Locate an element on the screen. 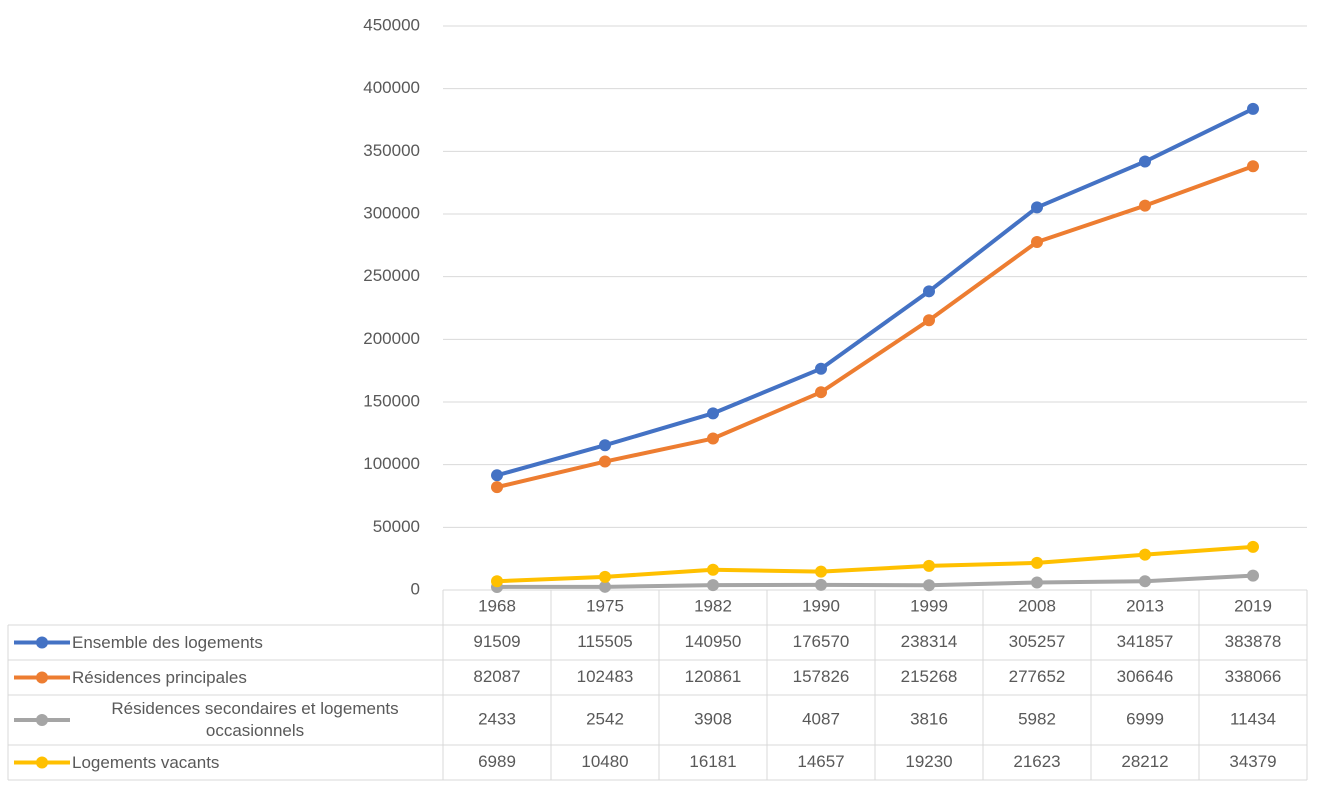 The image size is (1319, 805). y-tick-label: 200000 is located at coordinates (391, 338).